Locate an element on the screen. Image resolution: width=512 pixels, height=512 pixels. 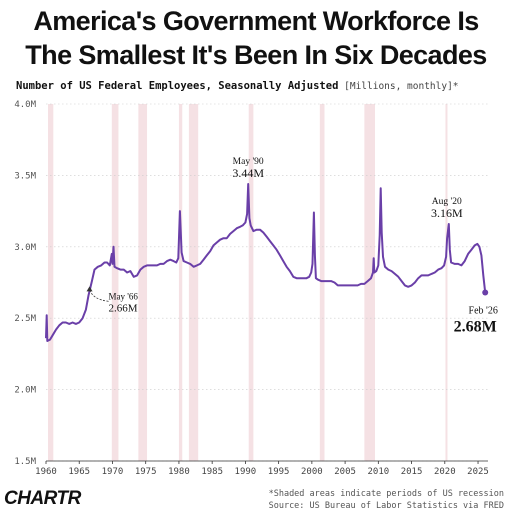
end-point-marker is located at coordinates (485, 292).